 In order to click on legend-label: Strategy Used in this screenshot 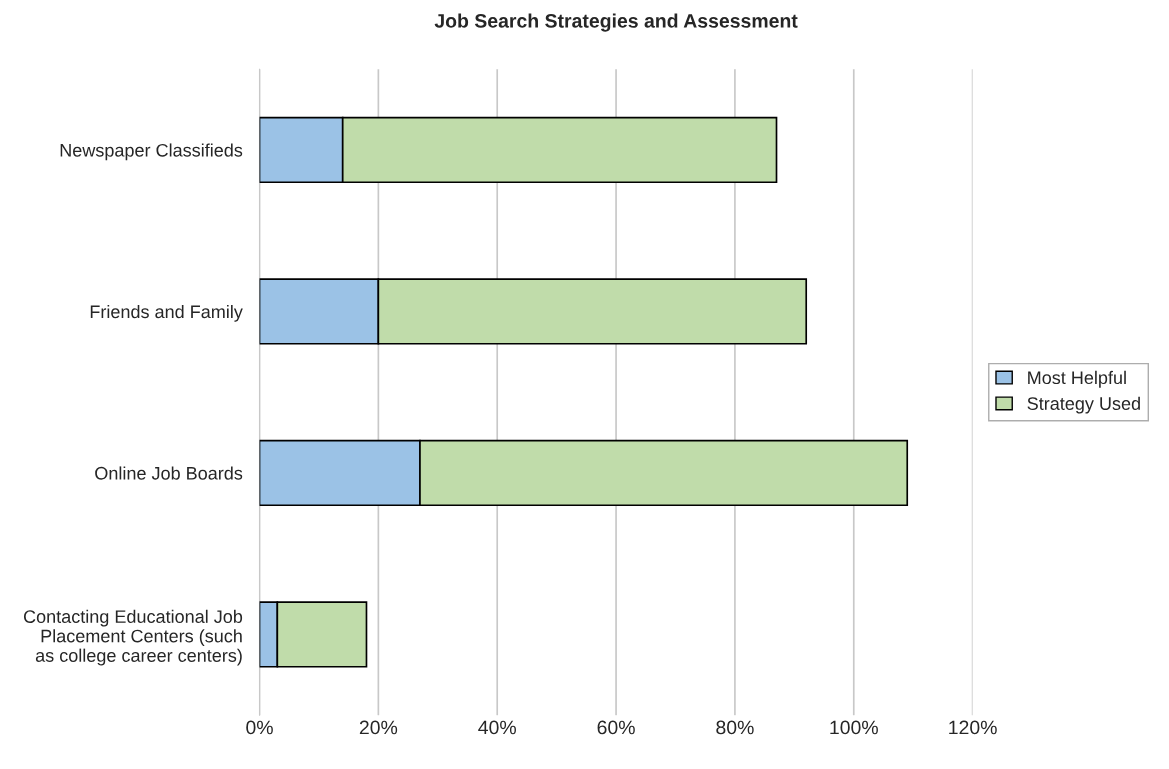, I will do `click(1083, 405)`.